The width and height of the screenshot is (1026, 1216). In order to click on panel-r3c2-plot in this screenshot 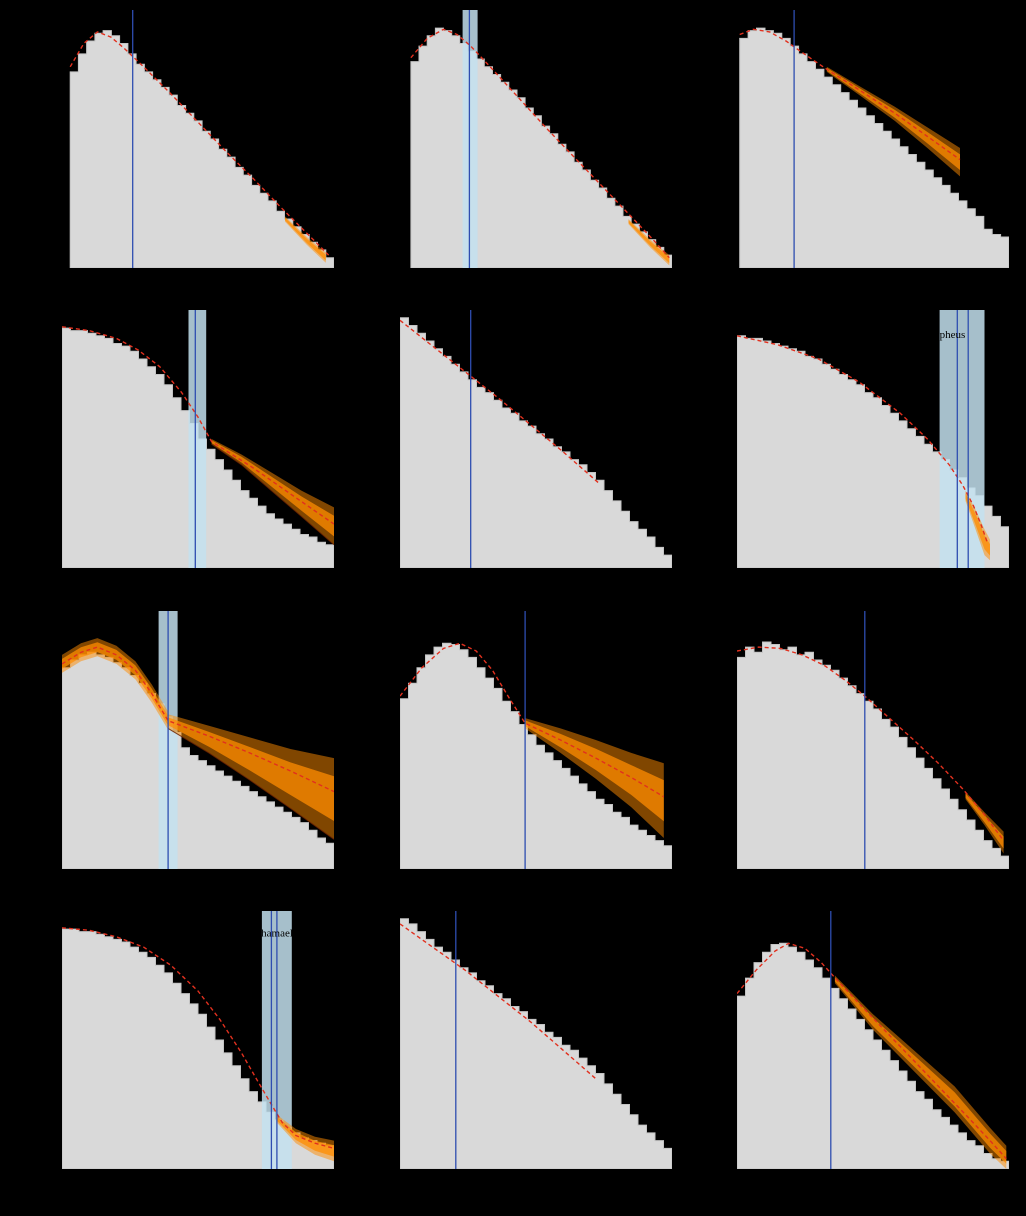, I will do `click(873, 1040)`.